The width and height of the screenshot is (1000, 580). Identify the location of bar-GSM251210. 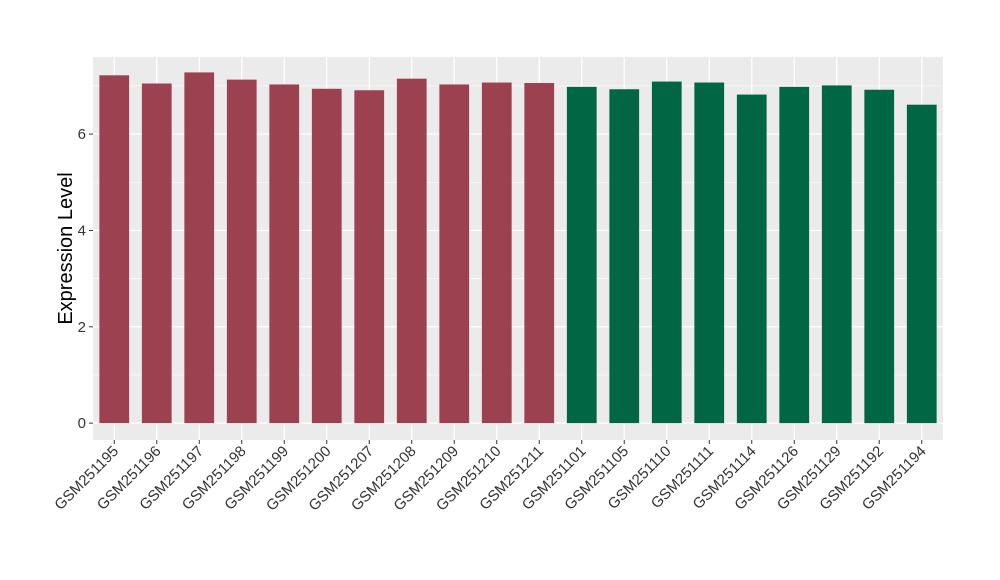
(496, 253).